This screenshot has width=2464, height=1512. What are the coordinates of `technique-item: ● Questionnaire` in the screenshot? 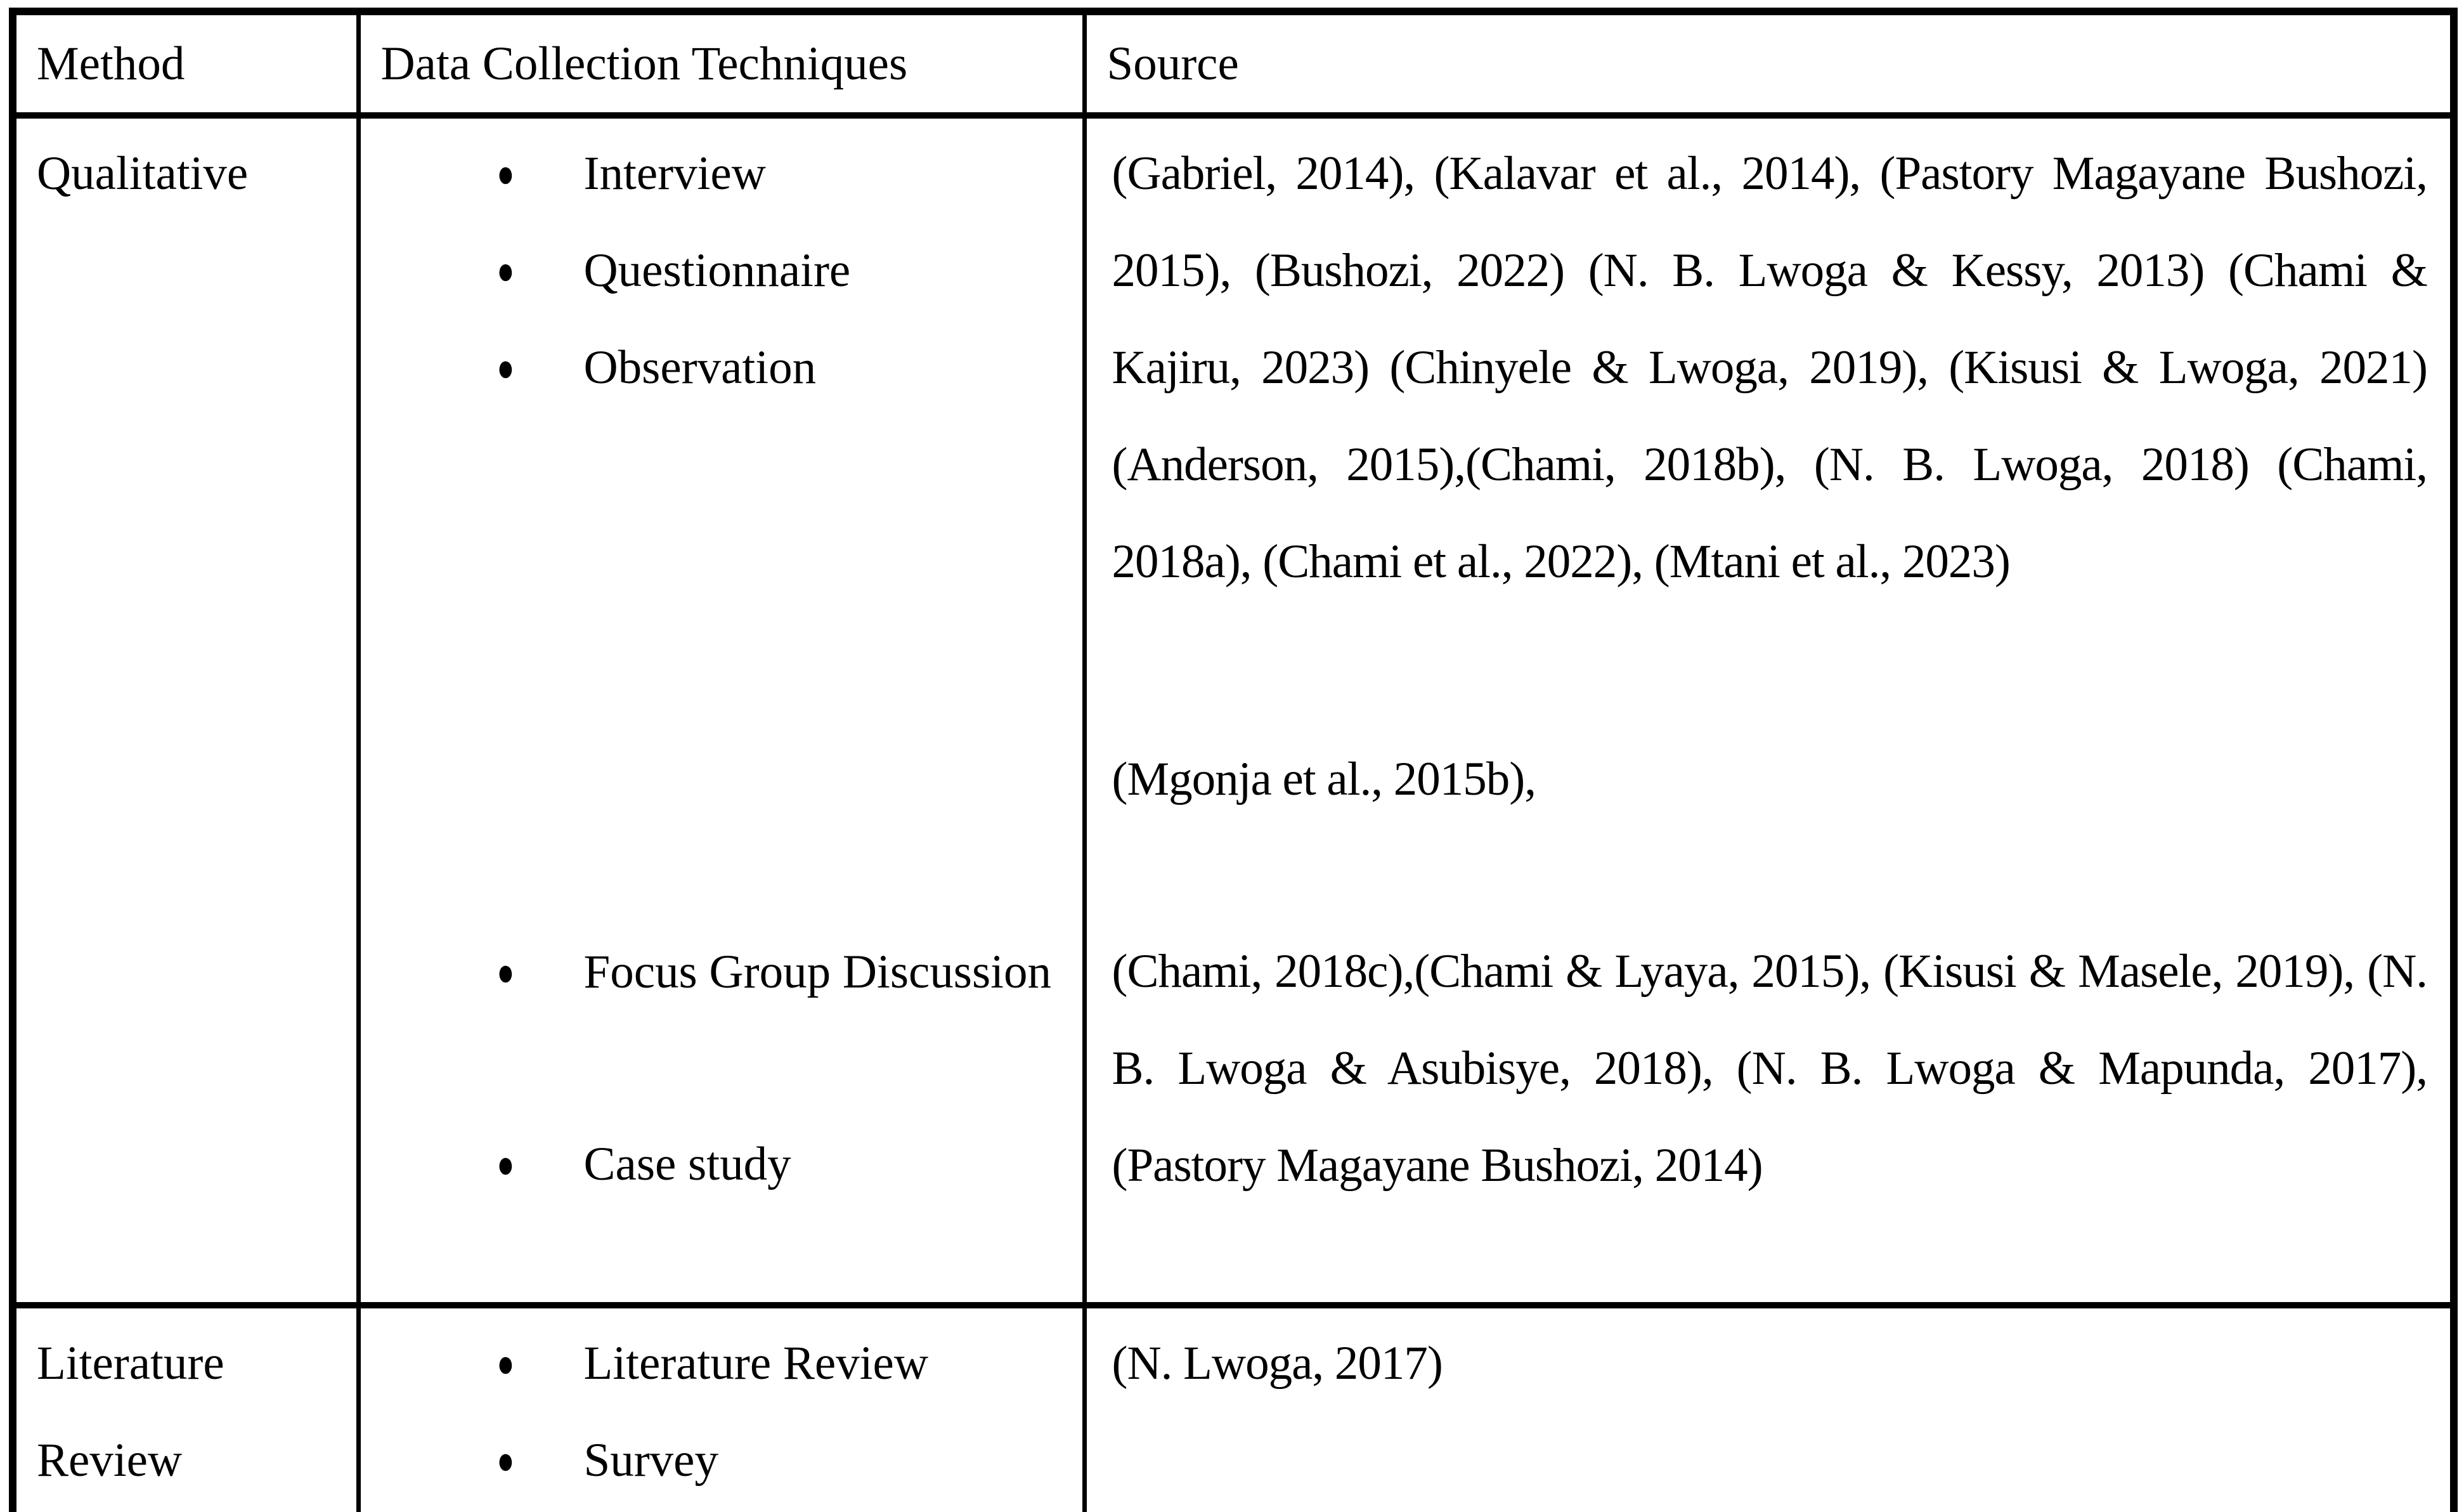 It's located at (710, 270).